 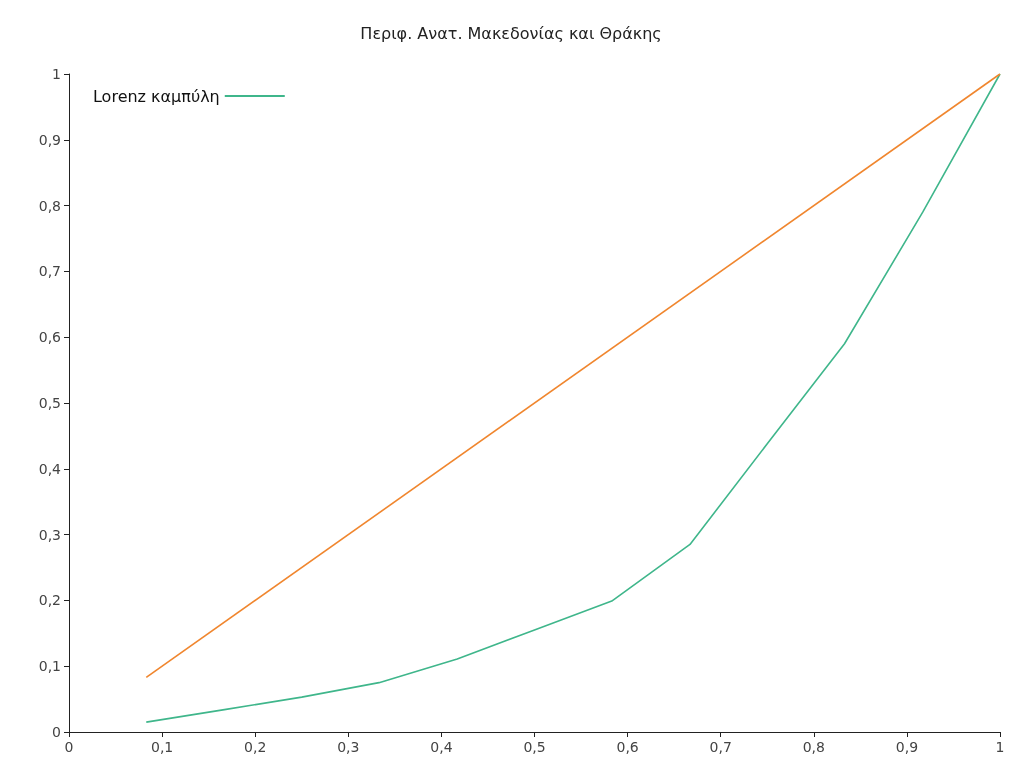 What do you see at coordinates (720, 747) in the screenshot?
I see `x-tick-label: 0,7` at bounding box center [720, 747].